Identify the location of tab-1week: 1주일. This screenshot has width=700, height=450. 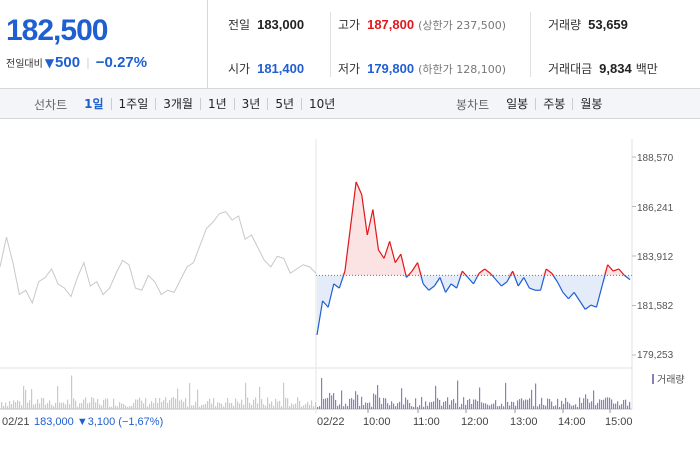
(133, 104).